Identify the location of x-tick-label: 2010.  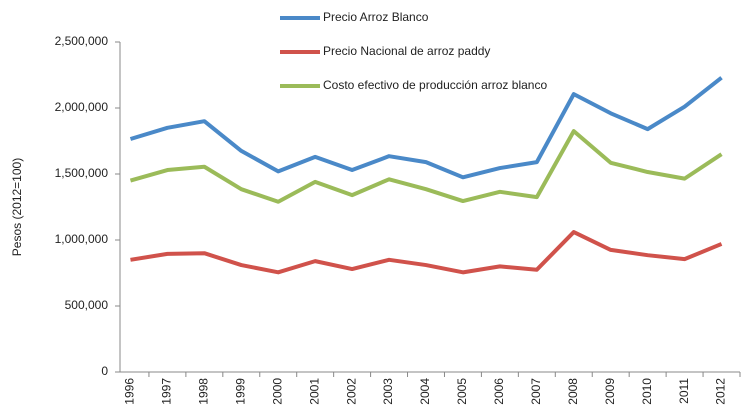
(647, 391).